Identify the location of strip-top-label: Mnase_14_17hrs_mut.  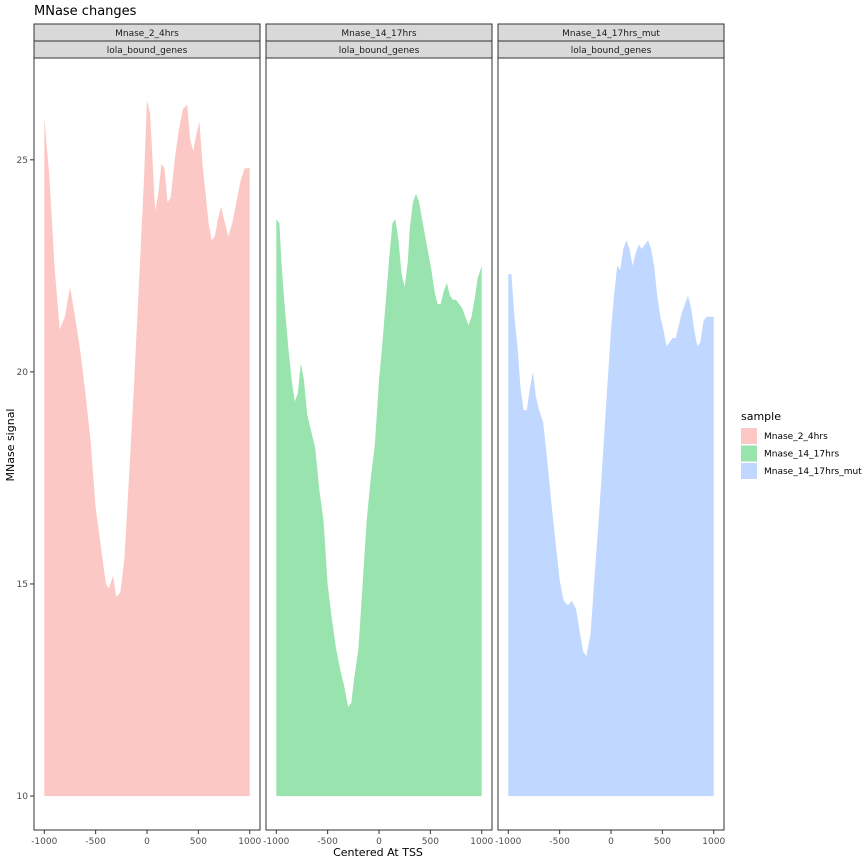
(611, 34).